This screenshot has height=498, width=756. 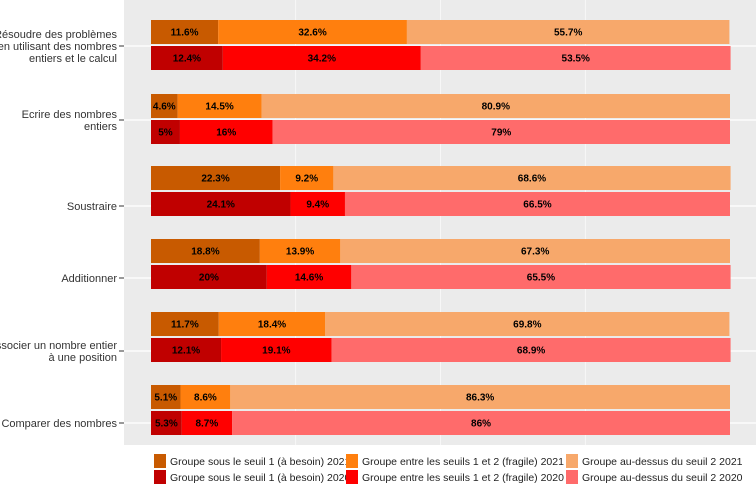 I want to click on data-label: 66.5%, so click(x=537, y=205).